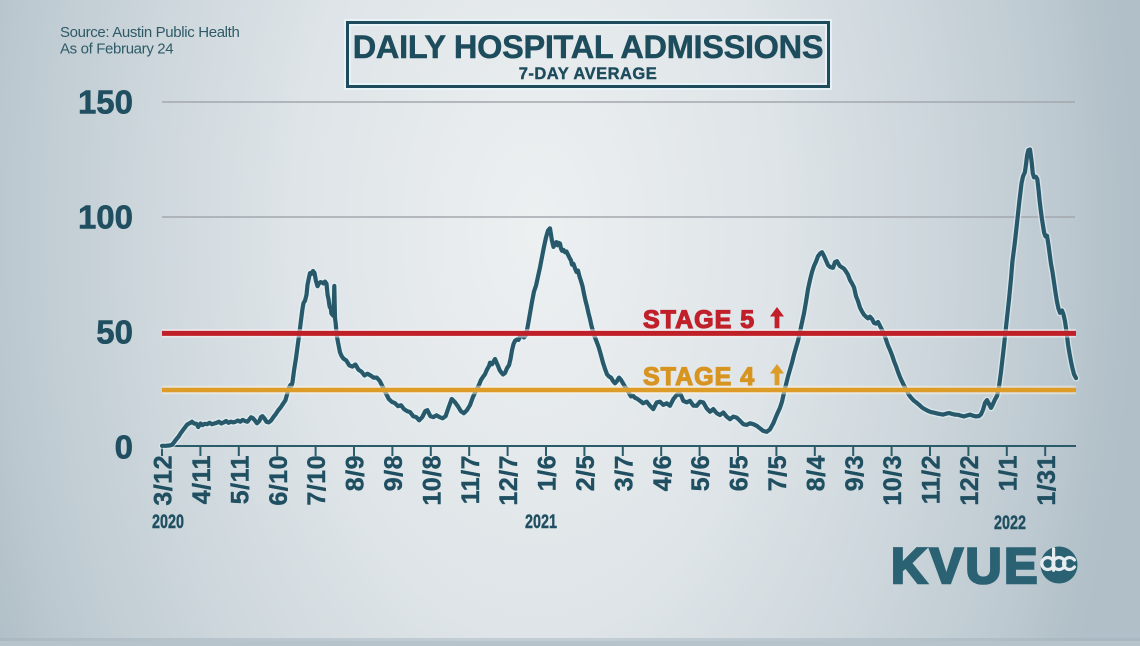 The image size is (1140, 646). Describe the element at coordinates (699, 377) in the screenshot. I see `svg-text: STAGE 4` at that location.